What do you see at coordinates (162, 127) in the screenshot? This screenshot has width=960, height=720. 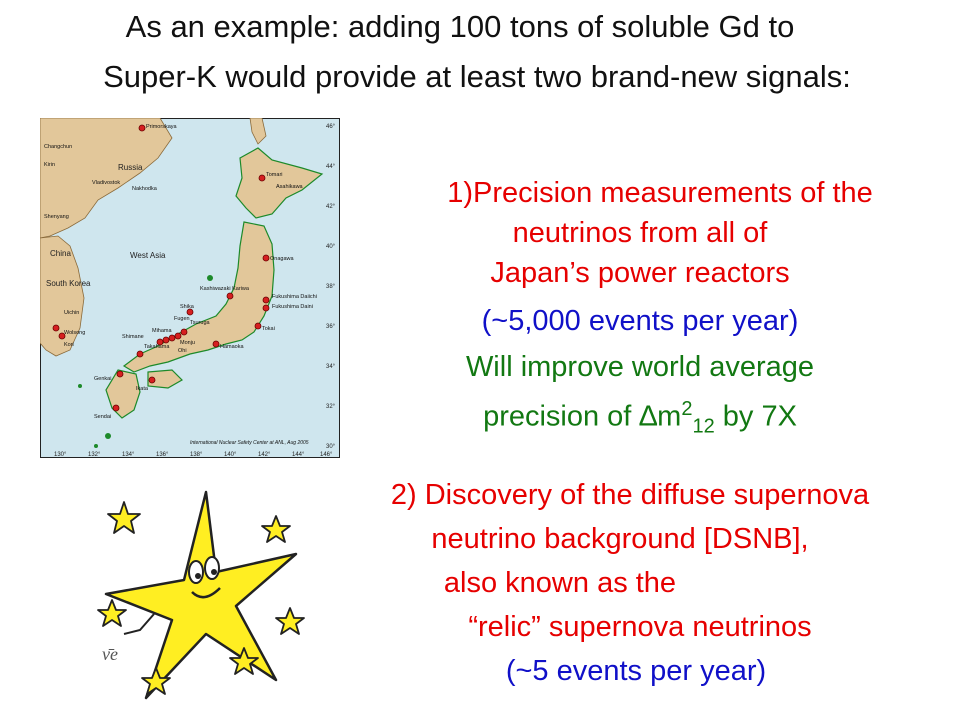 I see `map-label-primorskaya: Primorskaya` at bounding box center [162, 127].